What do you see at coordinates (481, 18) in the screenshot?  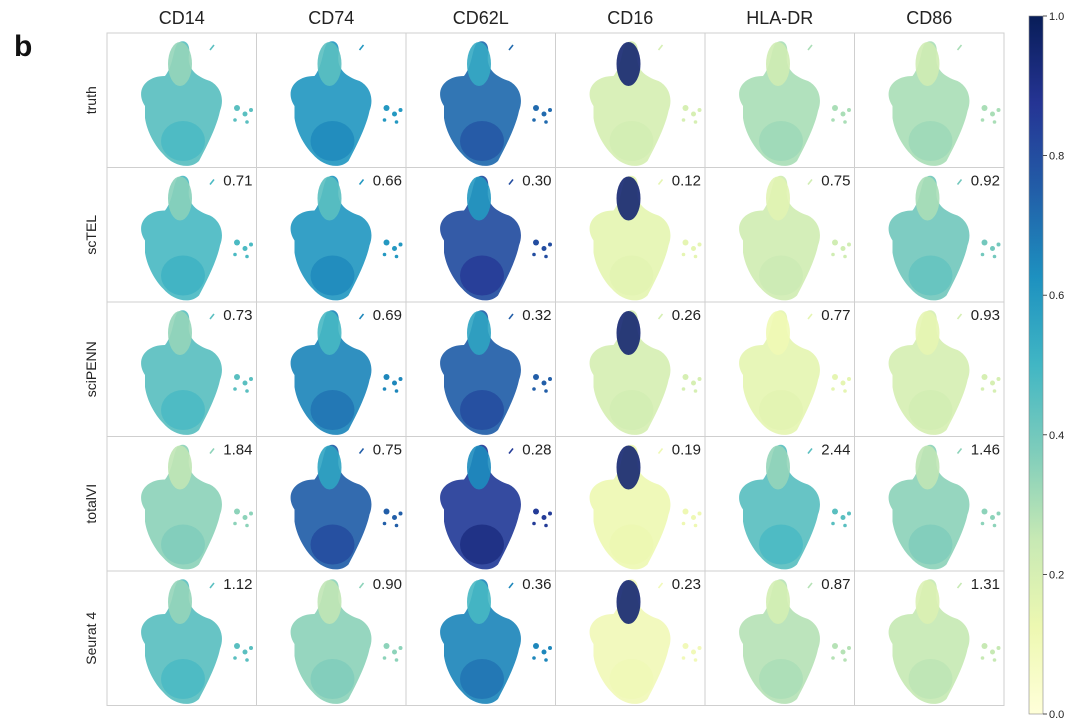 I see `column-header: CD62L` at bounding box center [481, 18].